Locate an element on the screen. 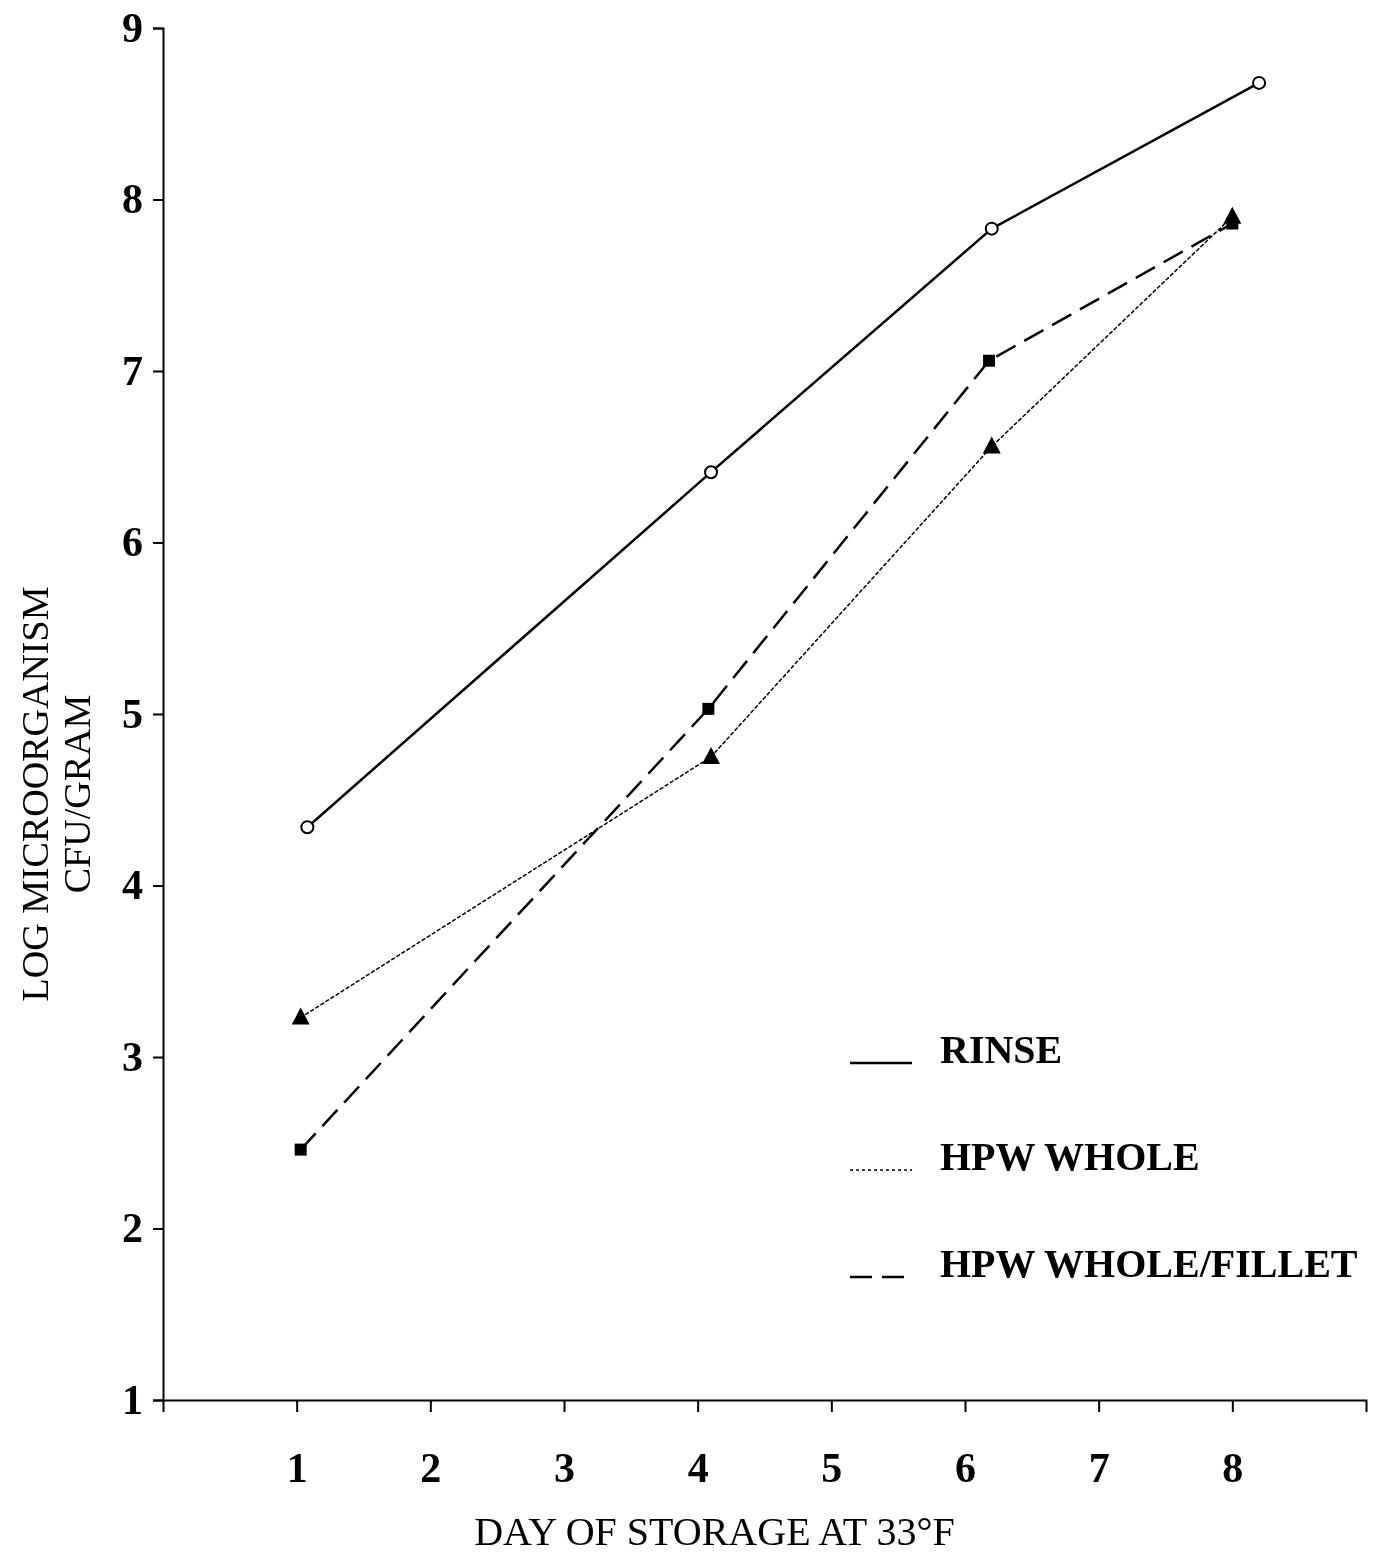 The height and width of the screenshot is (1563, 1386). legend-label: HPW WHOLE is located at coordinates (1070, 1156).